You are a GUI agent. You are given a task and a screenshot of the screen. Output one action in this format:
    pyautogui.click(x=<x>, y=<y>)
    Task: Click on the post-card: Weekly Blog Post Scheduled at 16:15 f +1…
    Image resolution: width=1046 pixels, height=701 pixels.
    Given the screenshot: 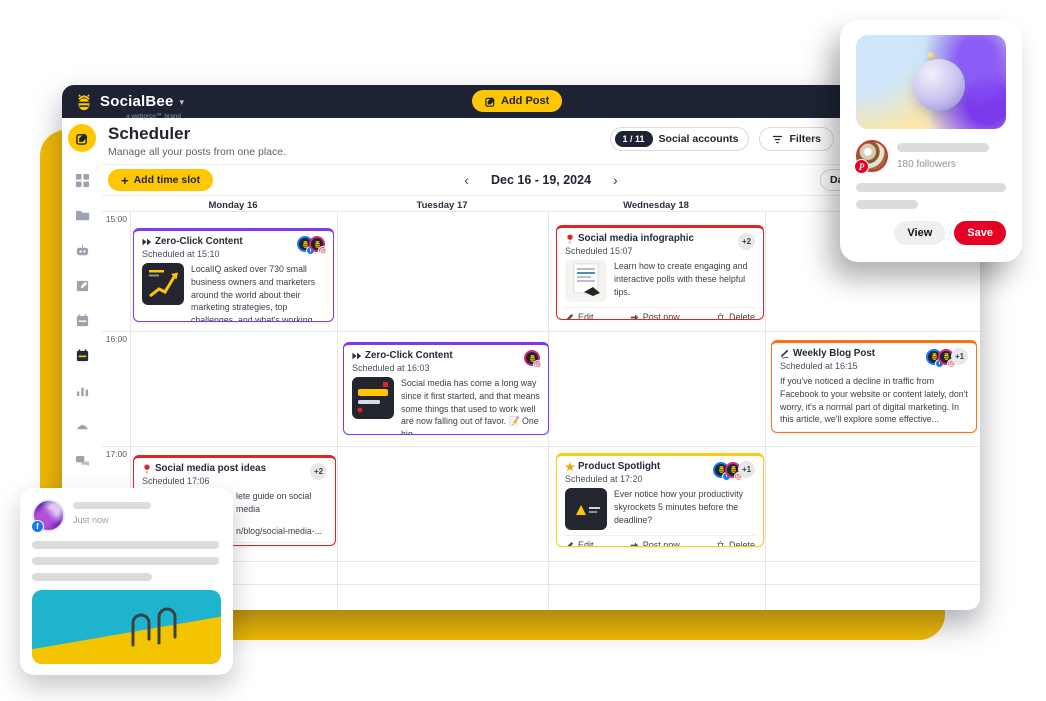 What is the action you would take?
    pyautogui.click(x=874, y=386)
    